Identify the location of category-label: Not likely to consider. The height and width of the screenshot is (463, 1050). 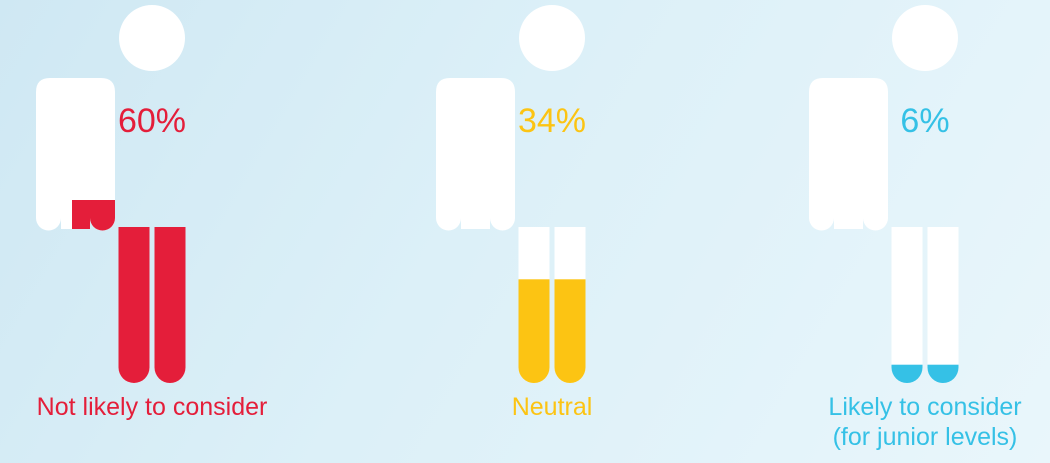
(152, 407).